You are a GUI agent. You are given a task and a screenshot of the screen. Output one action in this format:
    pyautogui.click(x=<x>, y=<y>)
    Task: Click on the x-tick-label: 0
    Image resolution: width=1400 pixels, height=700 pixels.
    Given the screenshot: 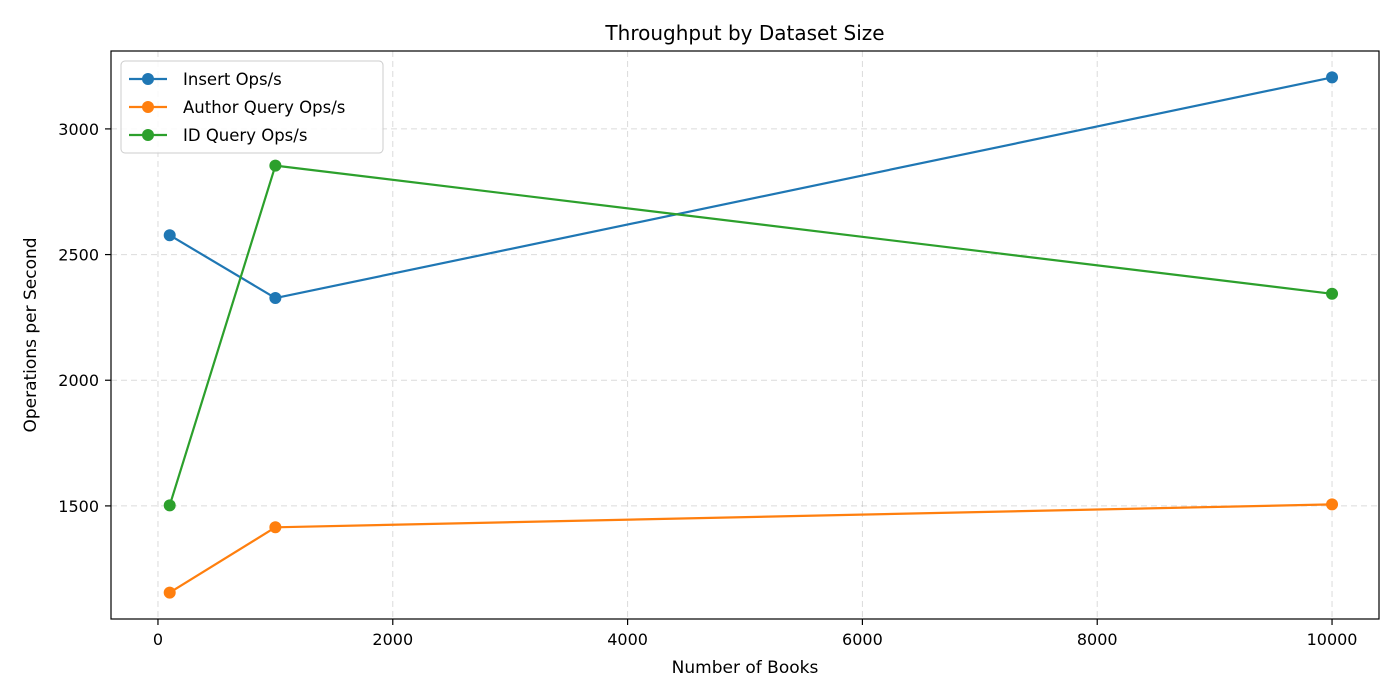 What is the action you would take?
    pyautogui.click(x=158, y=639)
    